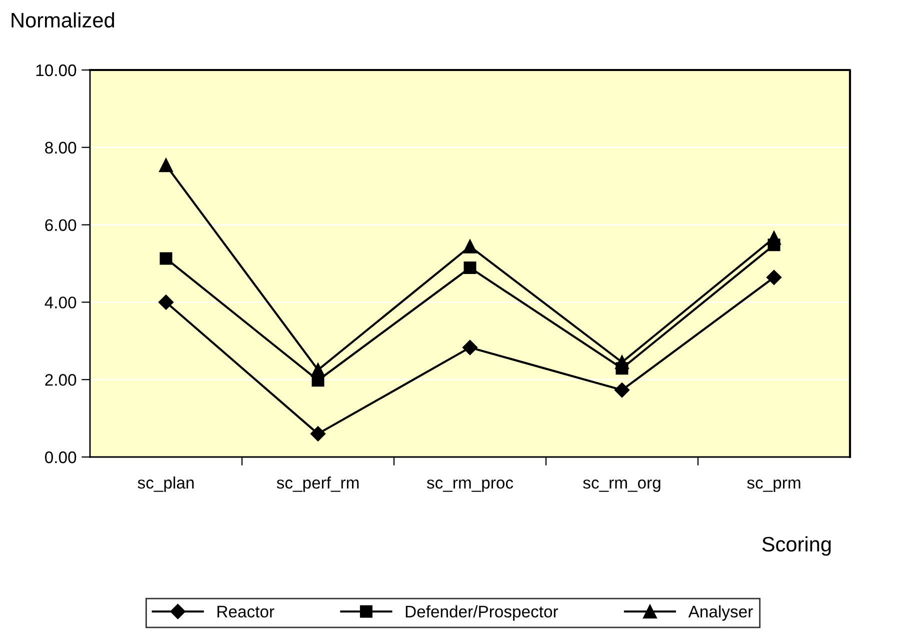 The image size is (906, 639). What do you see at coordinates (60, 302) in the screenshot?
I see `y-tick-label: 4.00` at bounding box center [60, 302].